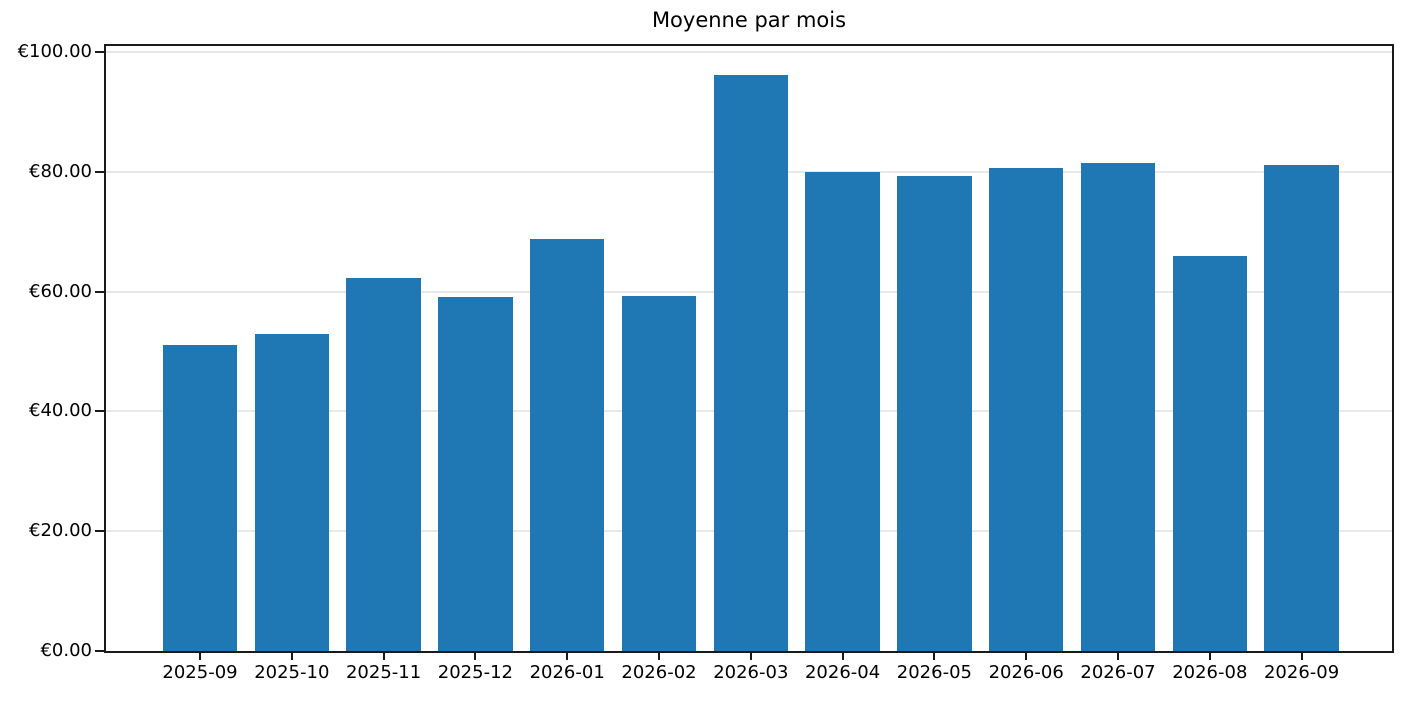 This screenshot has width=1410, height=704. What do you see at coordinates (751, 672) in the screenshot?
I see `x-tick-label: 2026-03` at bounding box center [751, 672].